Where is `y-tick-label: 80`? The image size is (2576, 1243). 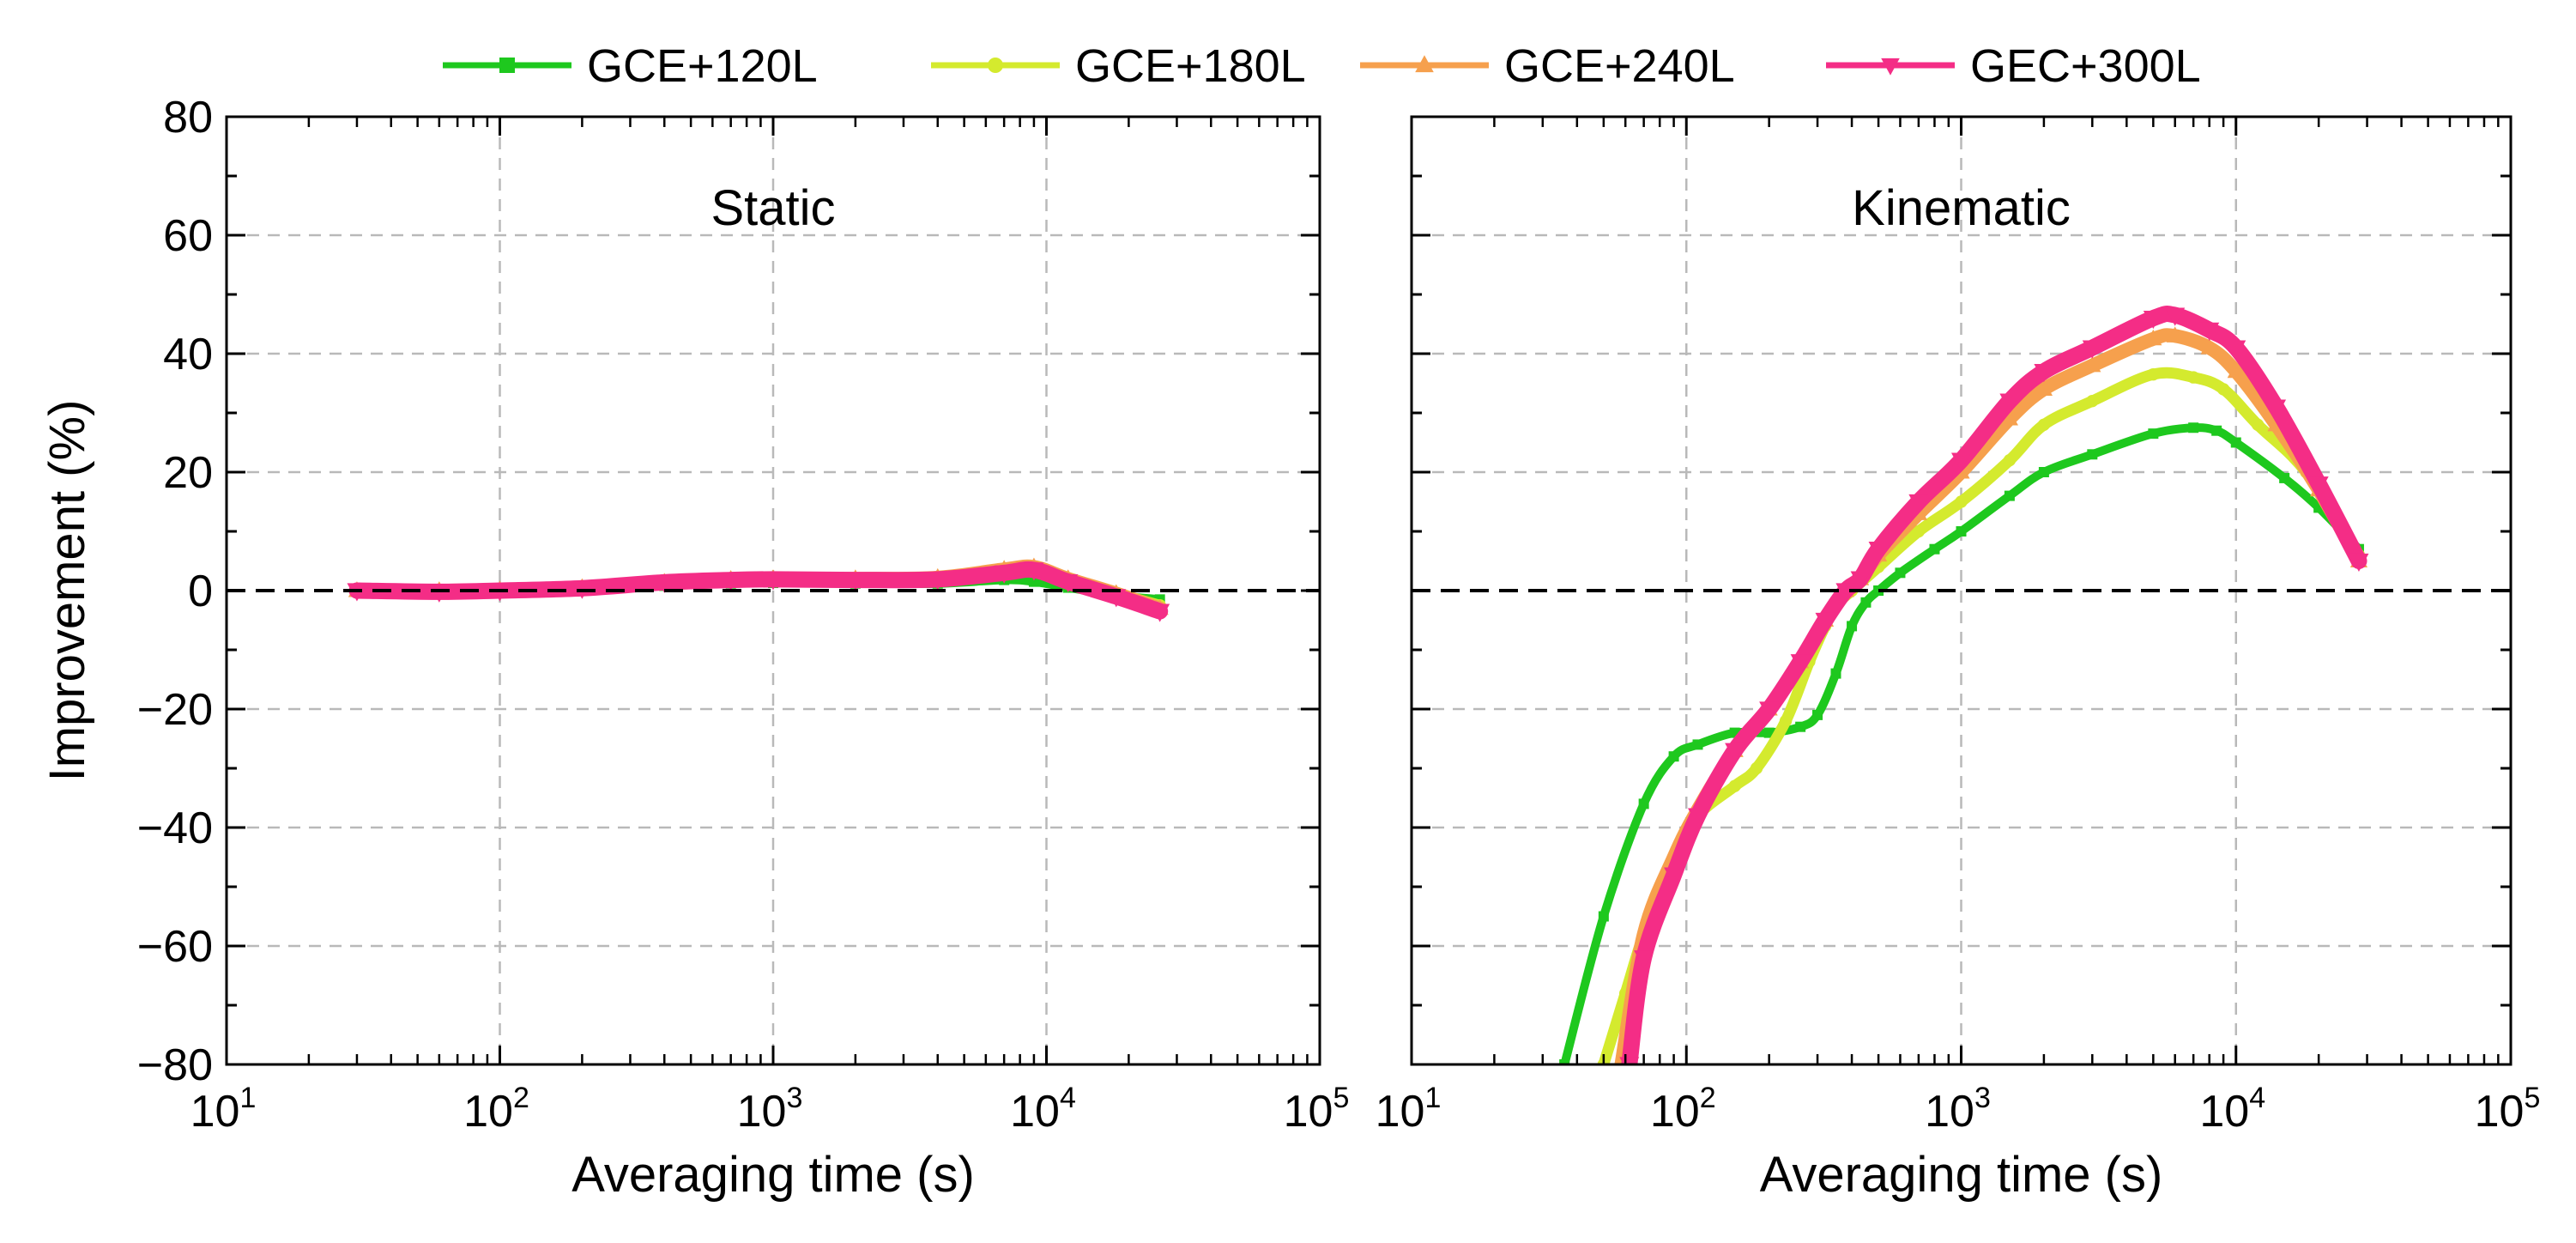
y-tick-label: 80 is located at coordinates (188, 118).